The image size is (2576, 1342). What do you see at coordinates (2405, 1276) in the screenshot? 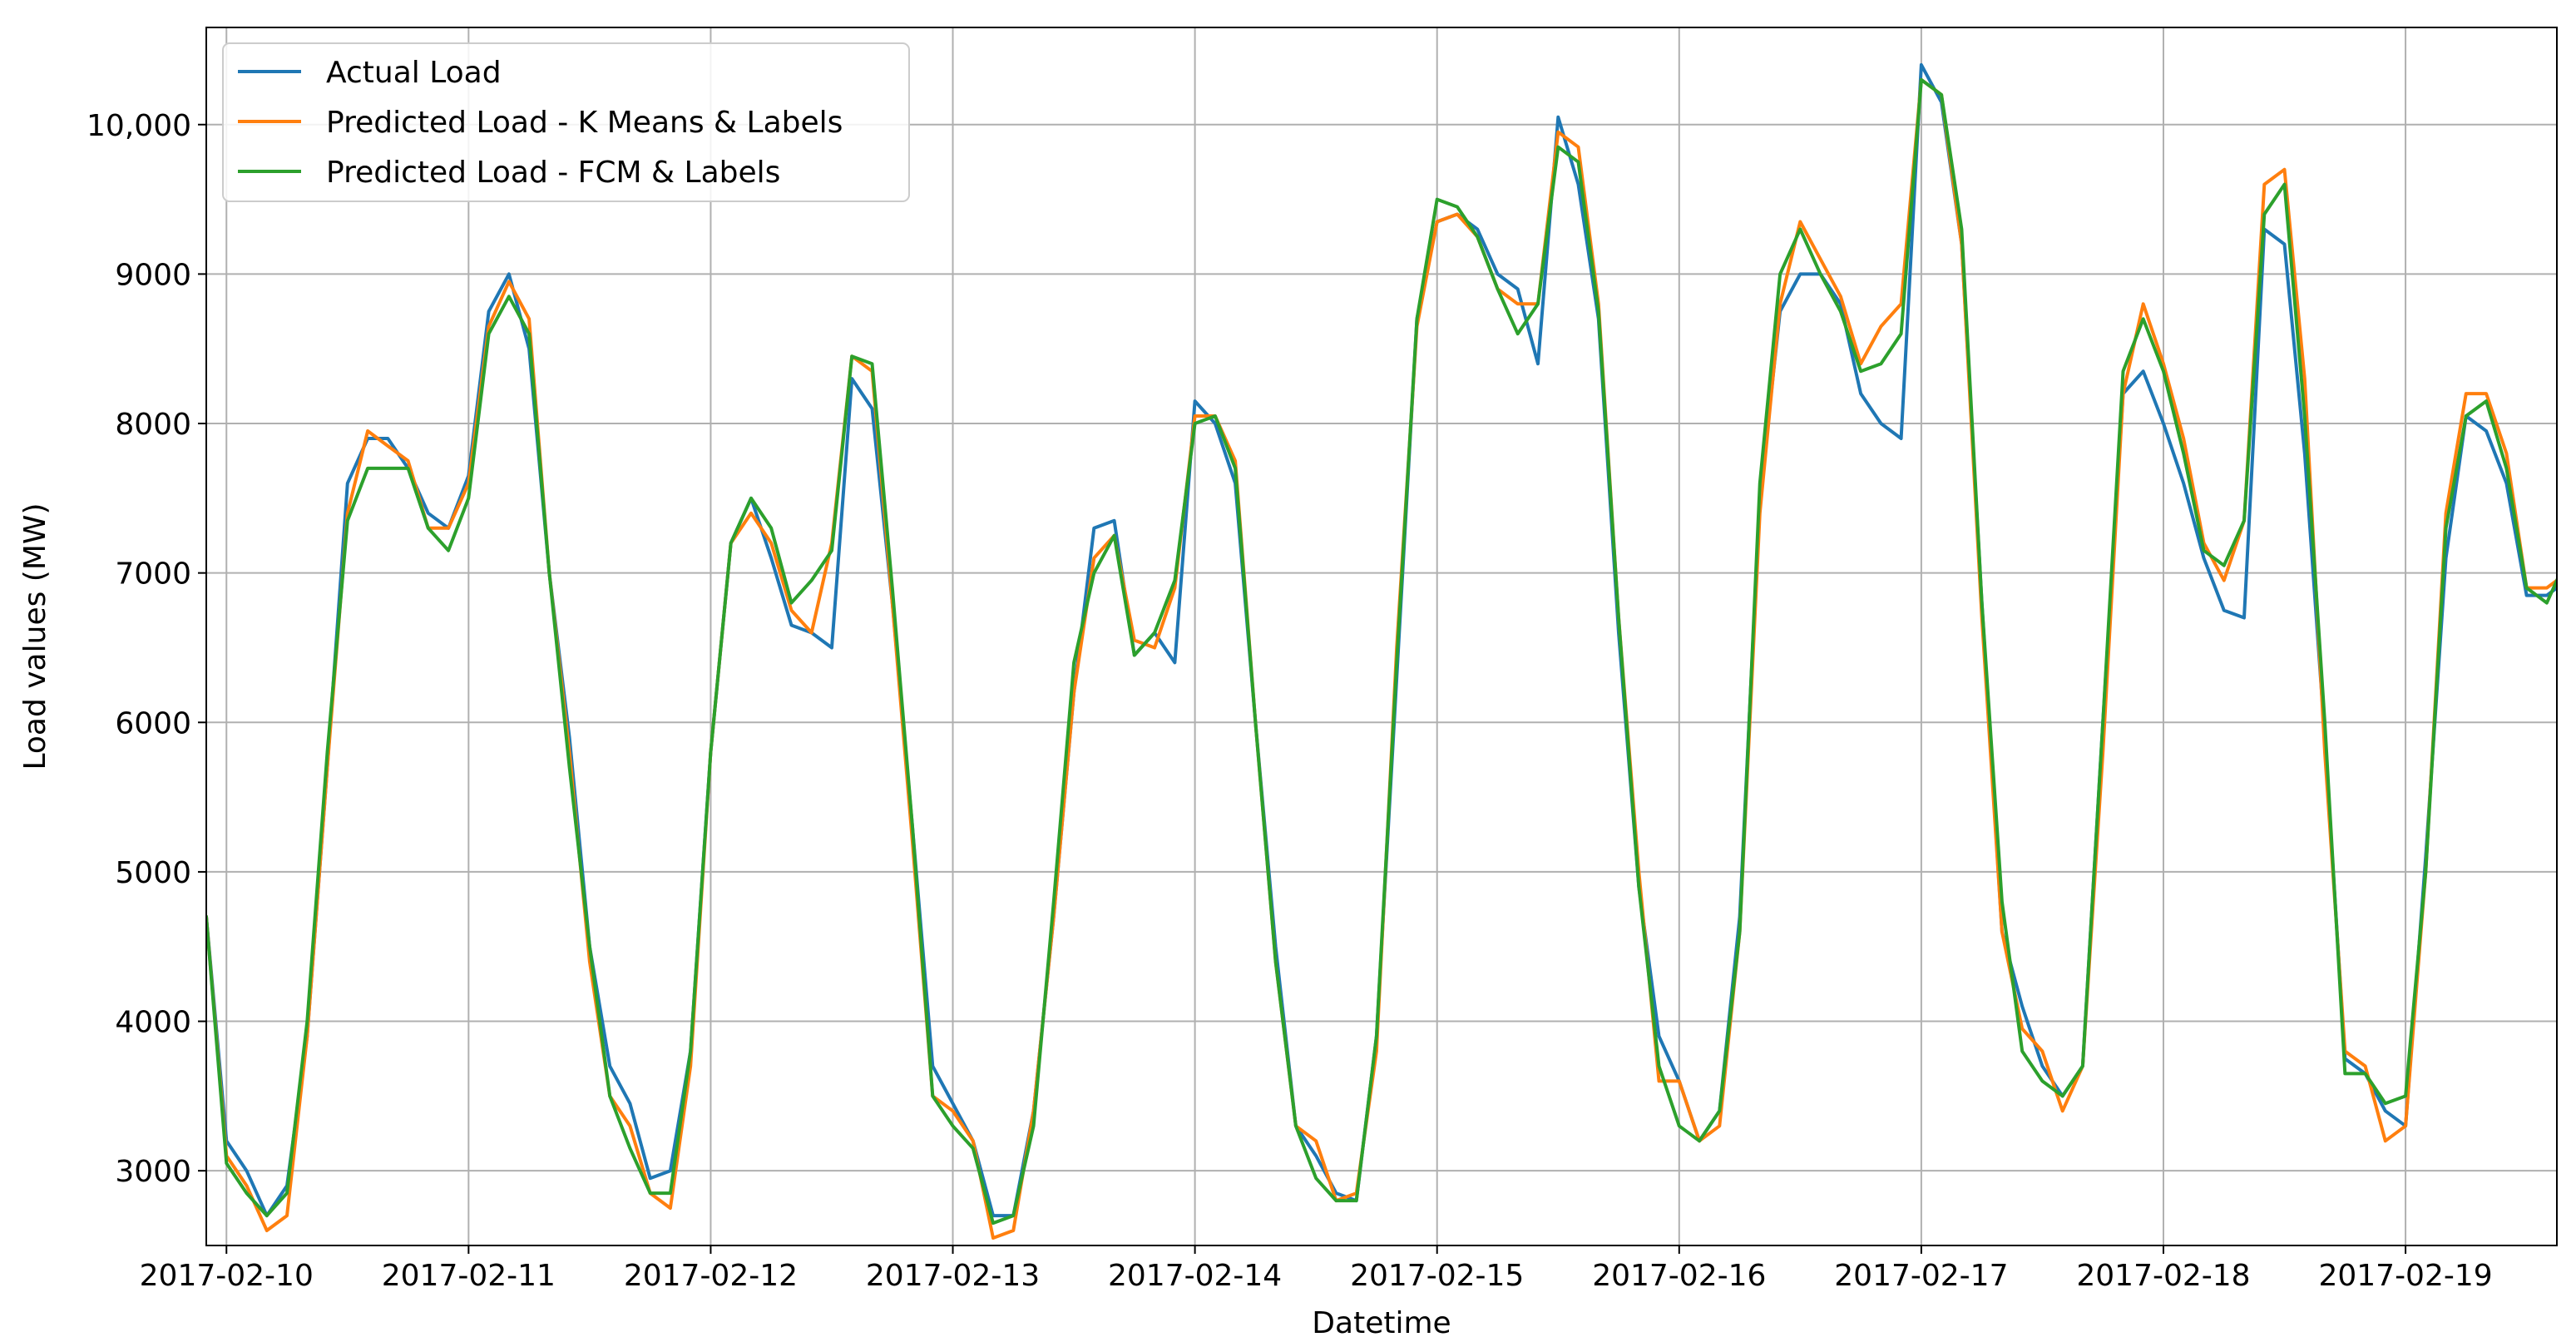
I see `x-tick-label: 2017-02-19` at bounding box center [2405, 1276].